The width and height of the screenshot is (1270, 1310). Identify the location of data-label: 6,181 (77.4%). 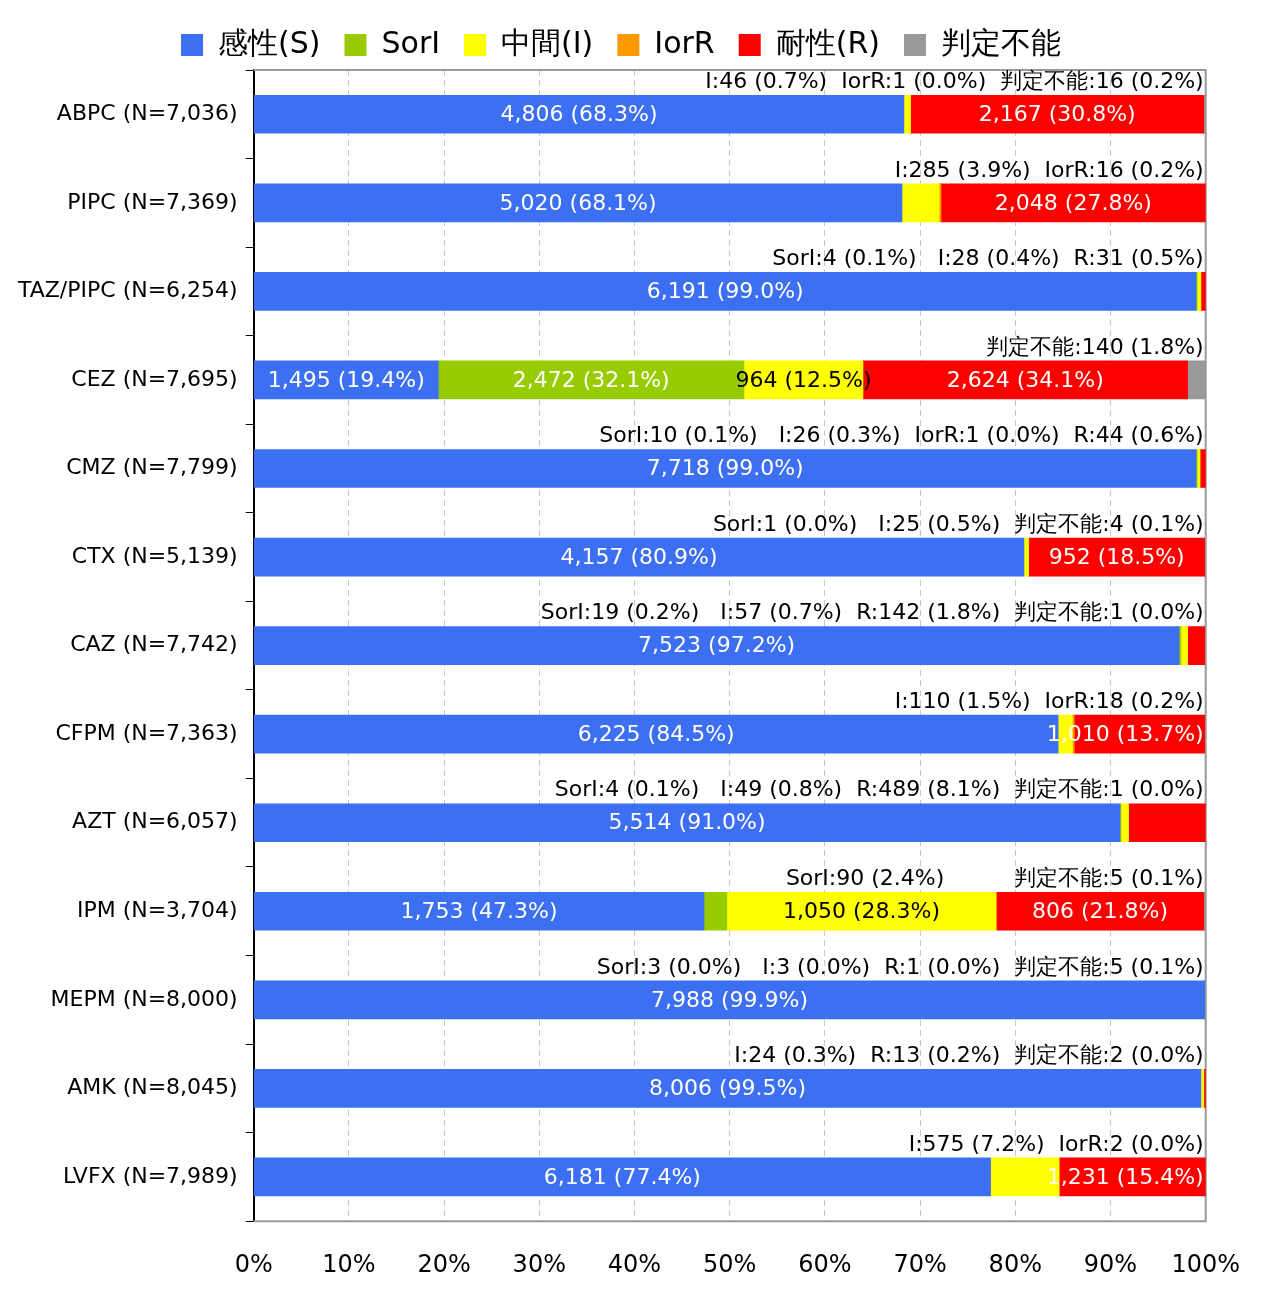
(622, 1176).